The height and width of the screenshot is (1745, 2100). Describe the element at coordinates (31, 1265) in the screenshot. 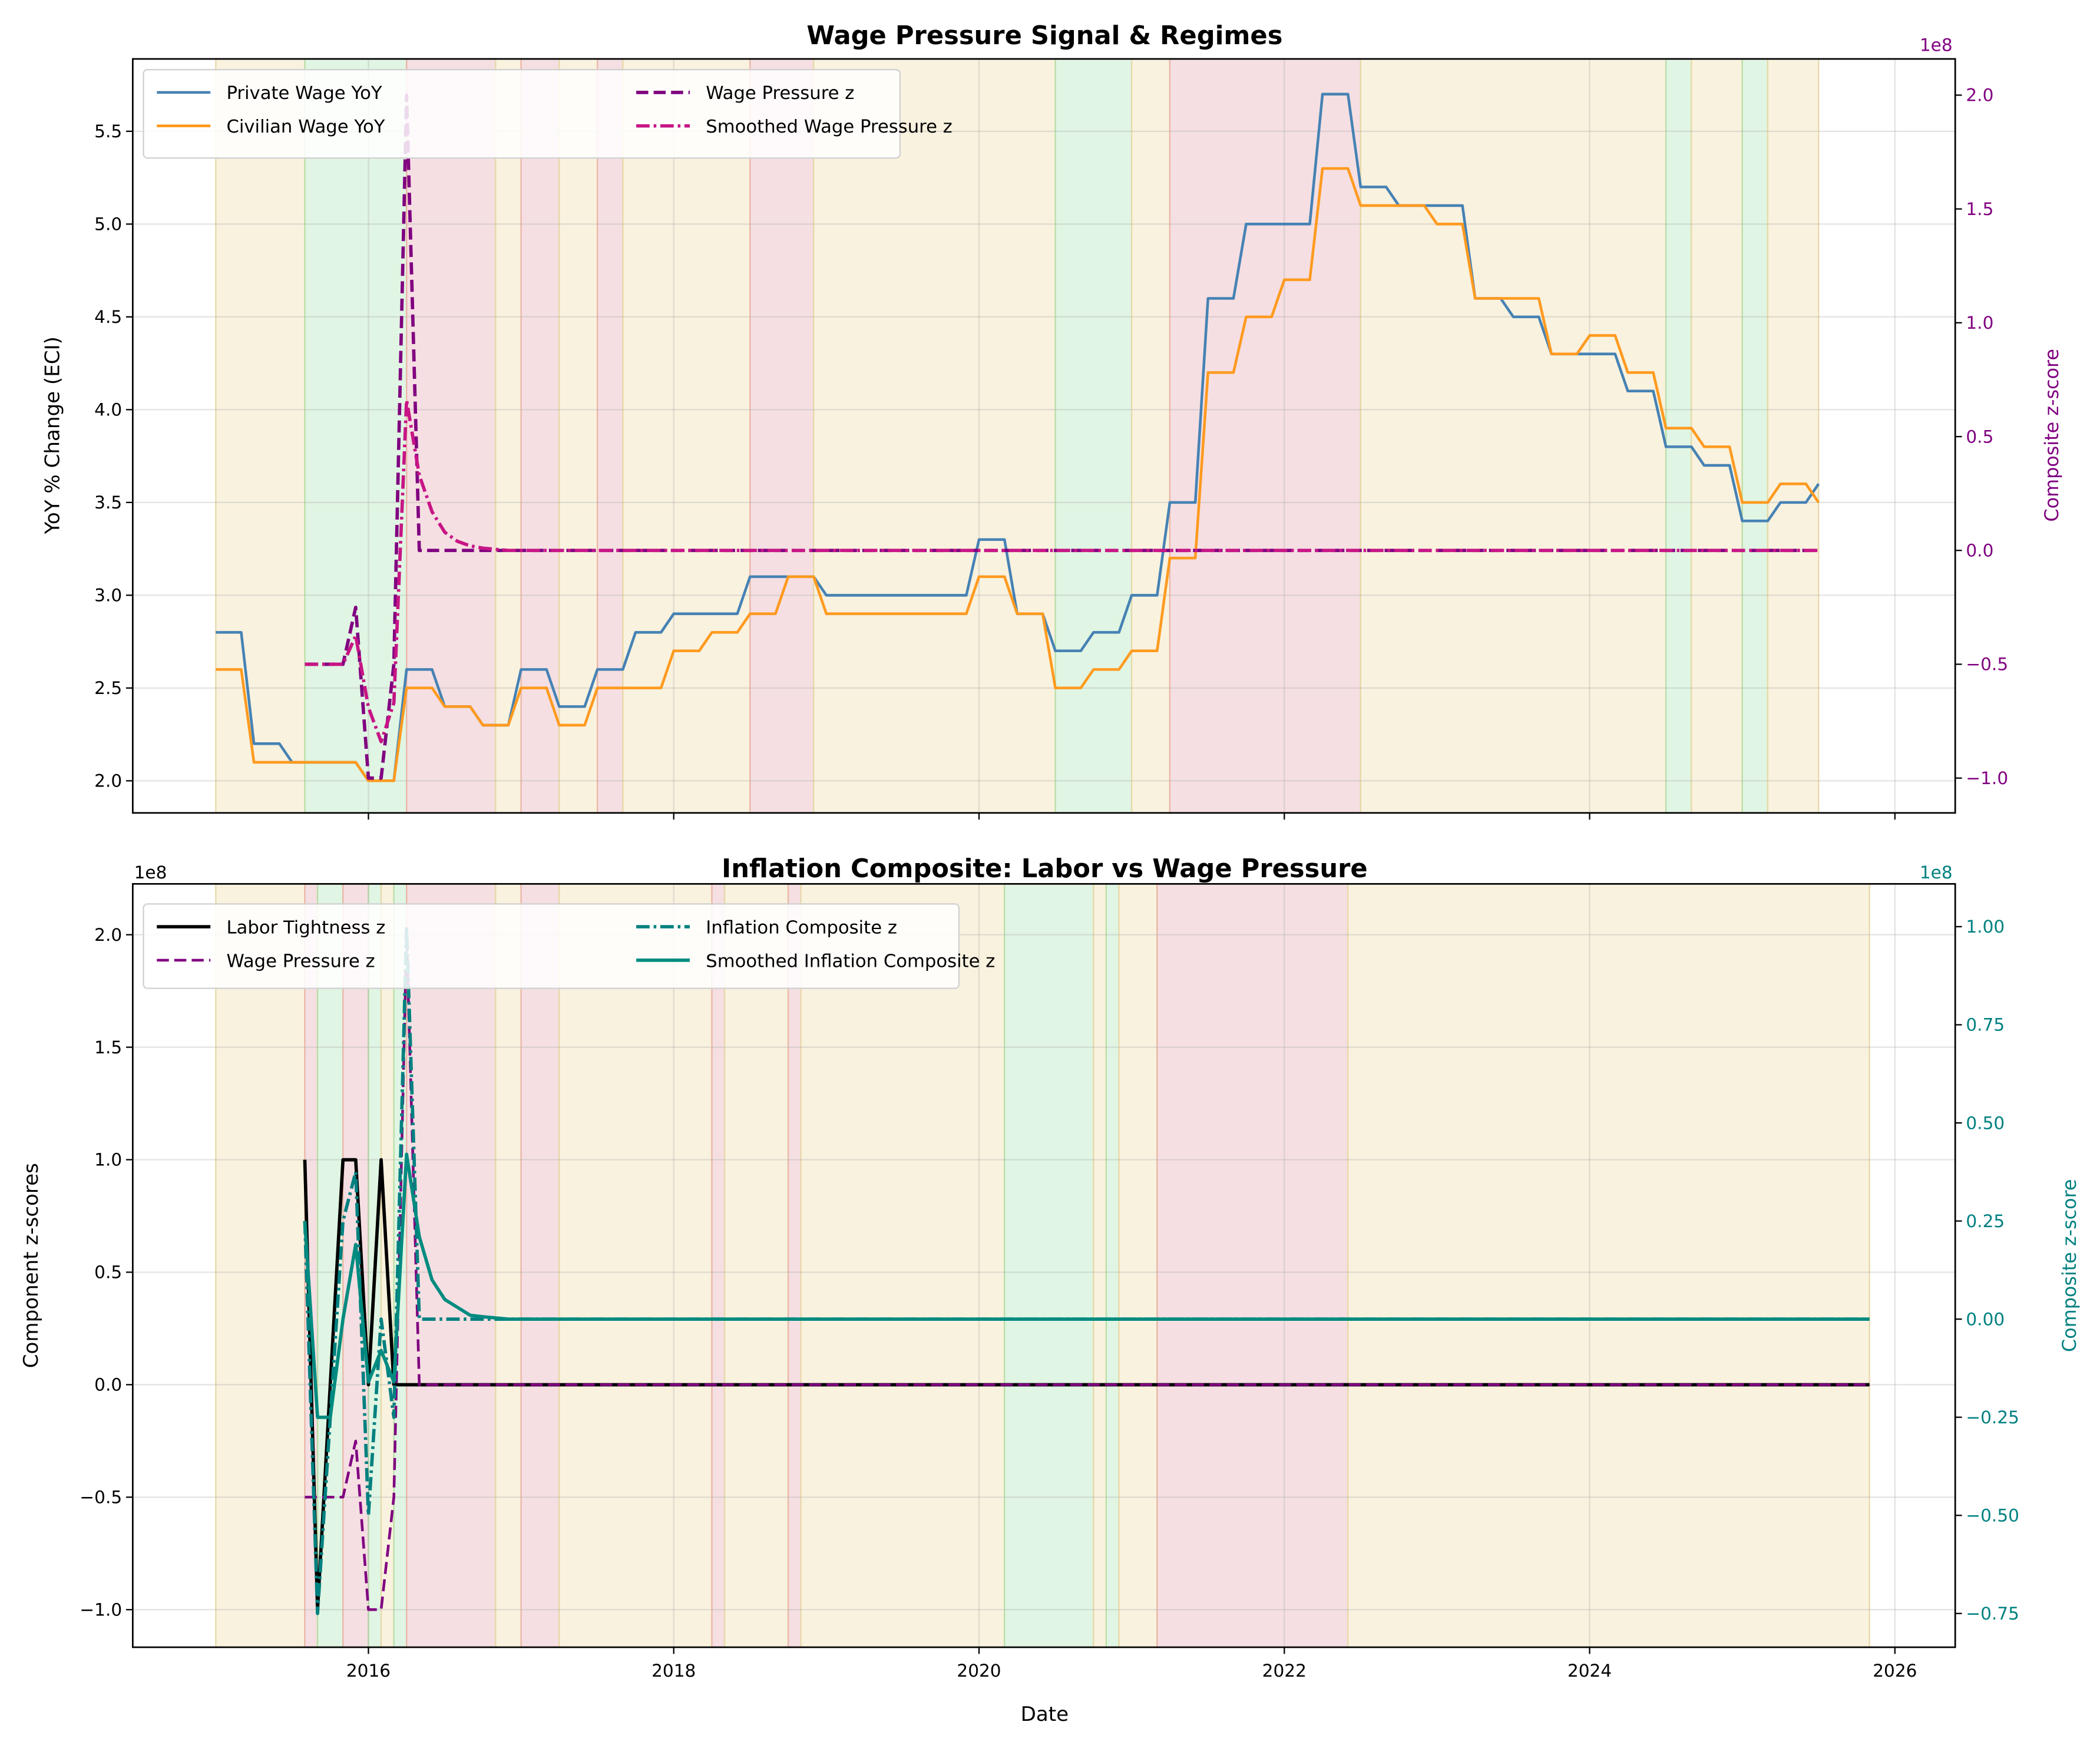

I see `bottom-left-y-label: Component z-scores` at that location.